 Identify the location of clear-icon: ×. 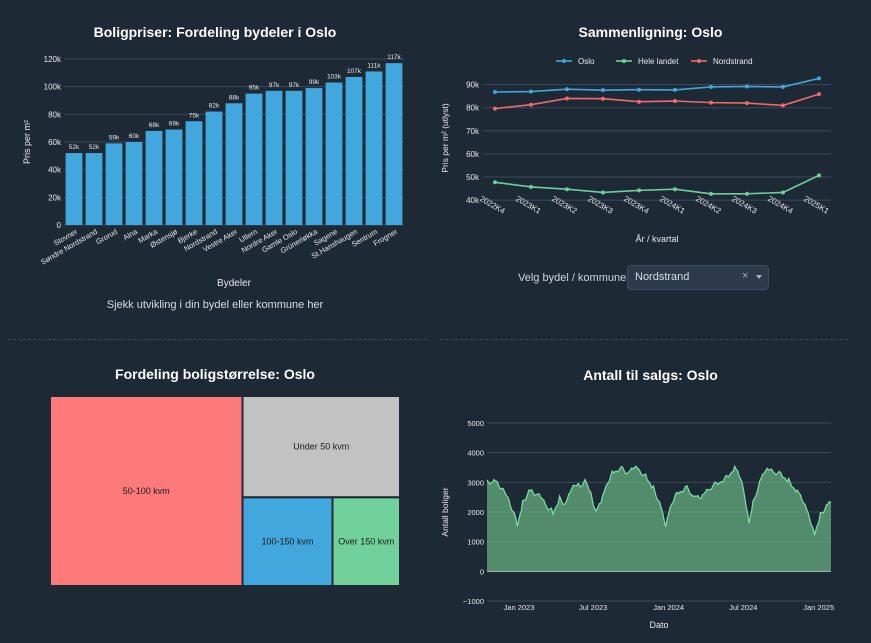
(745, 276).